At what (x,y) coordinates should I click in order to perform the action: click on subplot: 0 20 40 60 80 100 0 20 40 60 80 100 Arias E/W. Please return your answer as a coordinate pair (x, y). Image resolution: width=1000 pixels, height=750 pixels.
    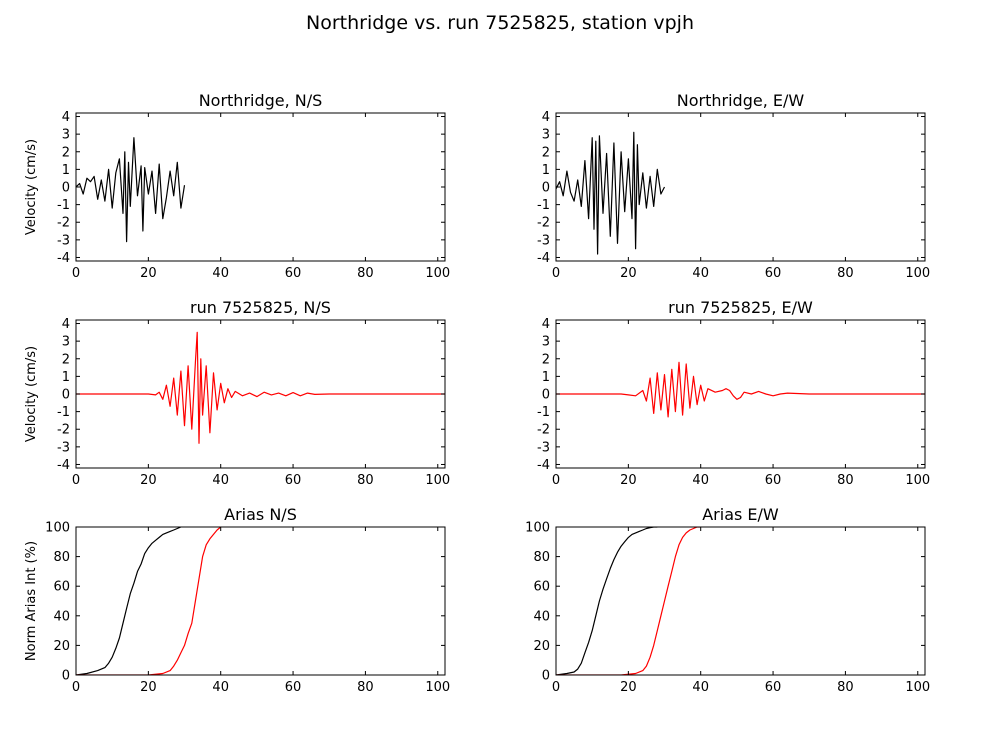
    Looking at the image, I should click on (727, 600).